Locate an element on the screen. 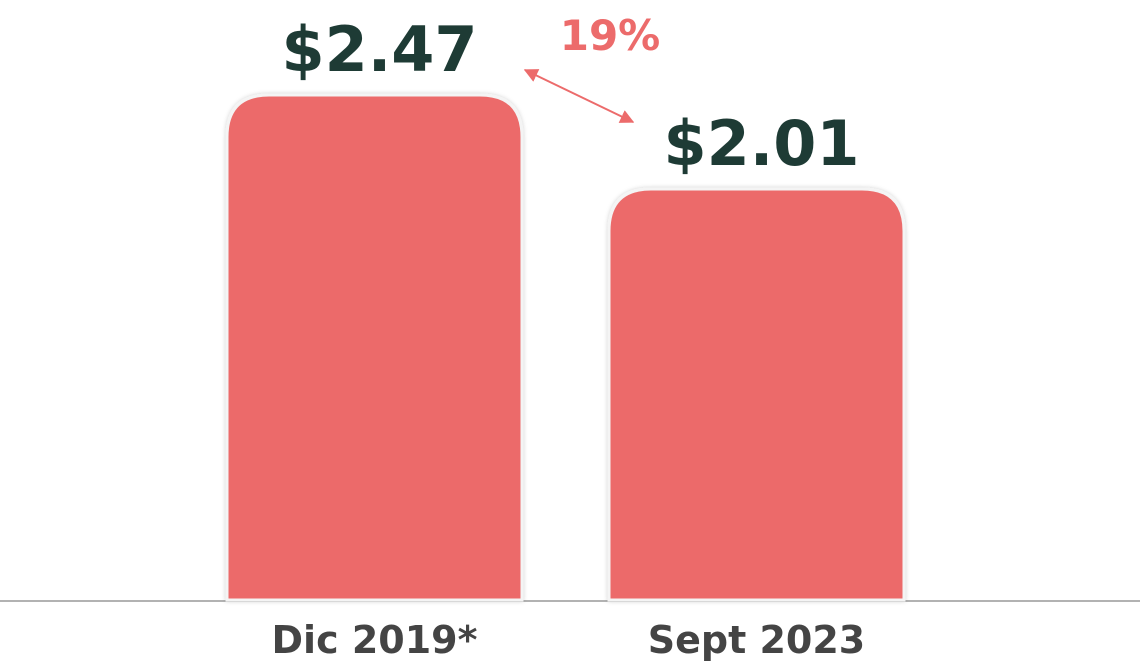 This screenshot has height=664, width=1140. value-label: $2.47 is located at coordinates (379, 49).